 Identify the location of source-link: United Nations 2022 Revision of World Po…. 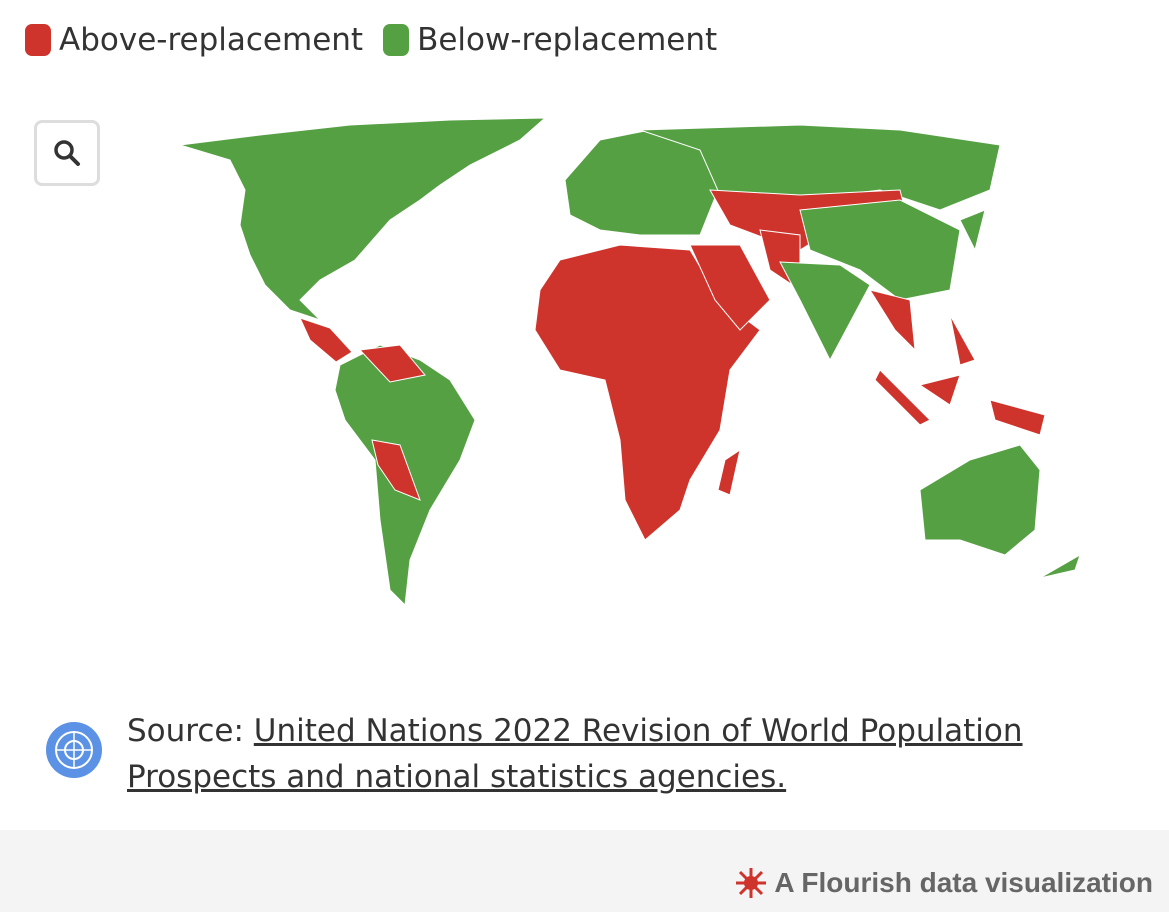
(575, 754).